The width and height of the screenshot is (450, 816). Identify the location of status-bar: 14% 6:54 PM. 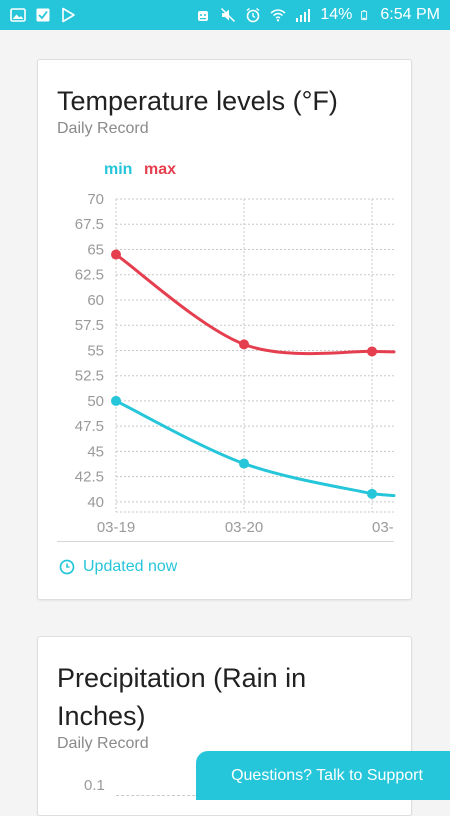
(225, 15).